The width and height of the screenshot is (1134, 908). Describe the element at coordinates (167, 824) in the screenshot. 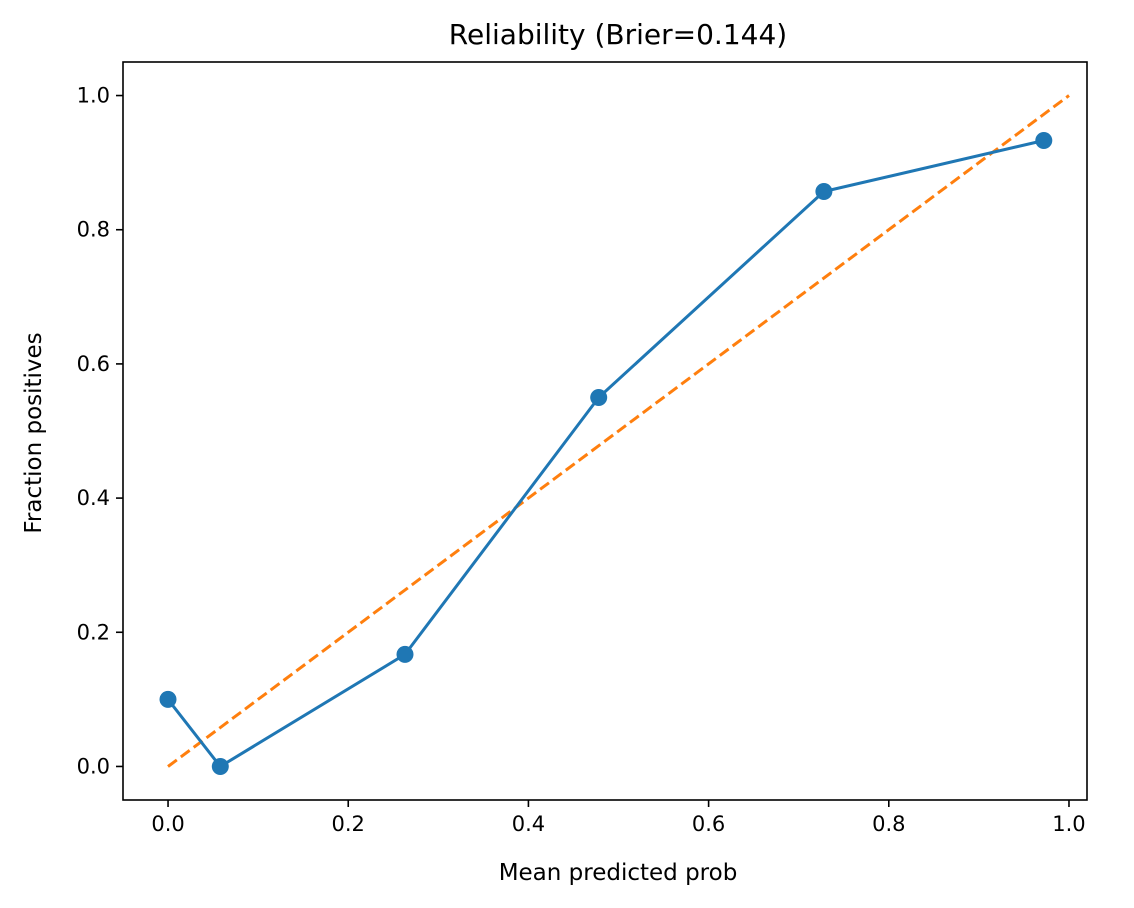

I see `x-tick-label: 0.0` at that location.